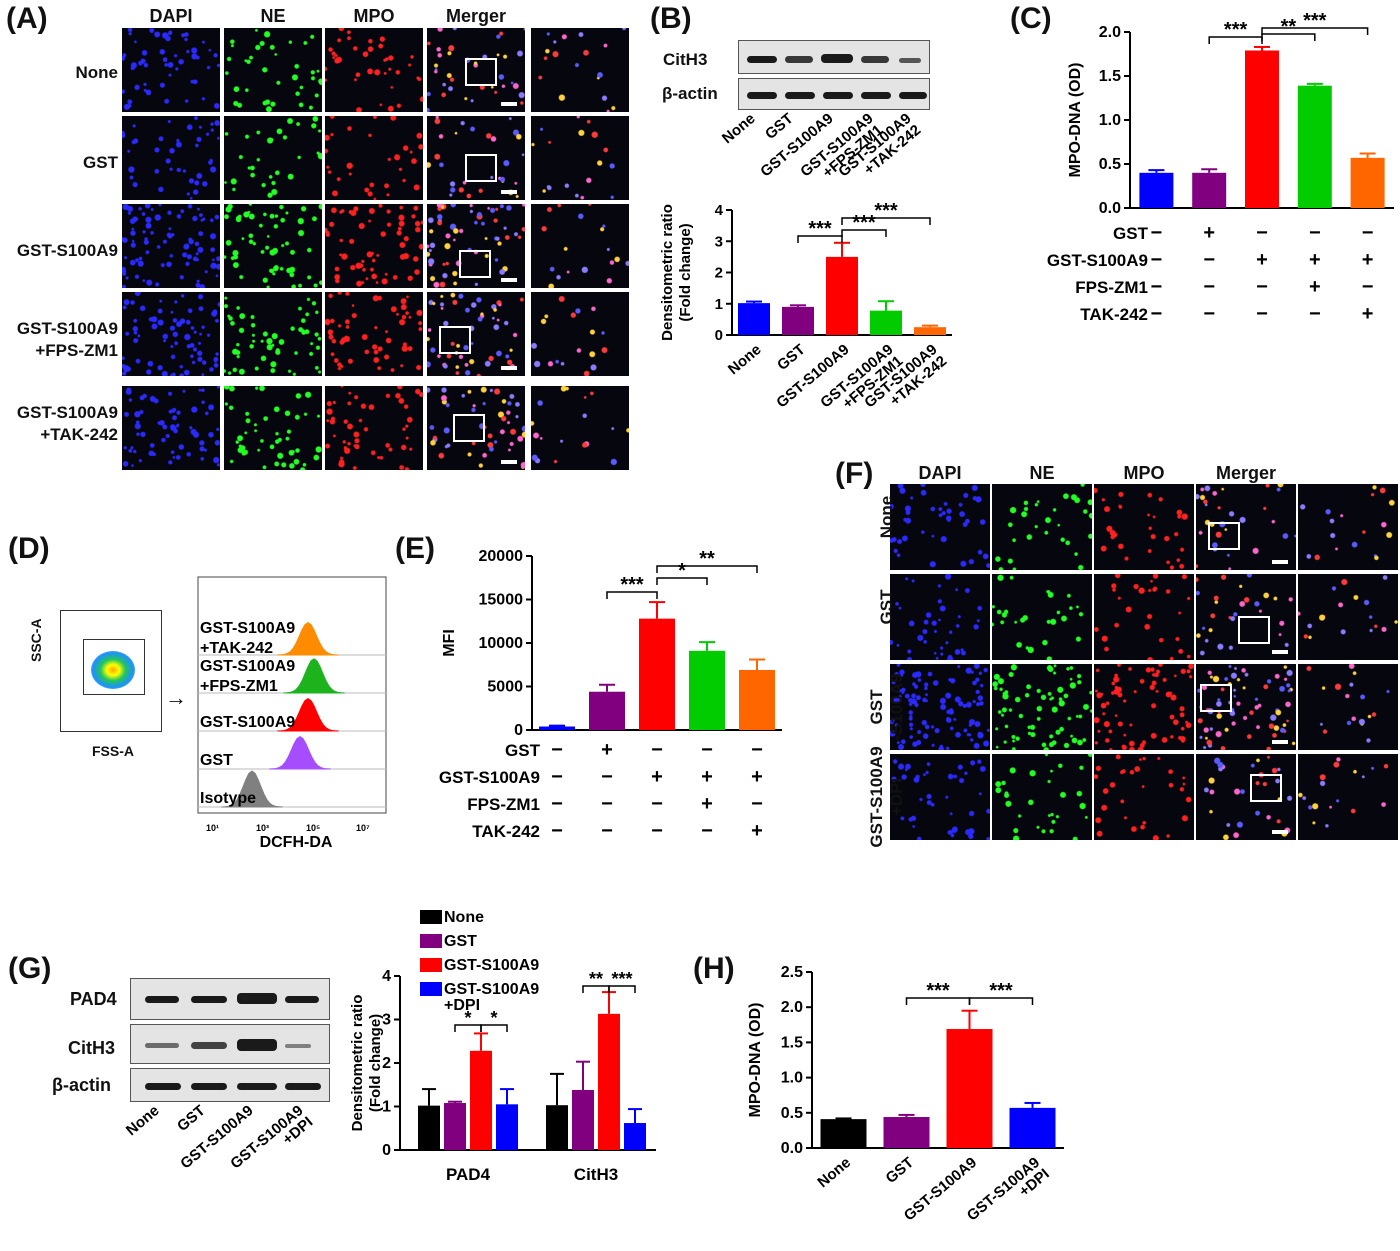 The image size is (1400, 1251). Describe the element at coordinates (854, 473) in the screenshot. I see `panel-label-f: (F)` at that location.